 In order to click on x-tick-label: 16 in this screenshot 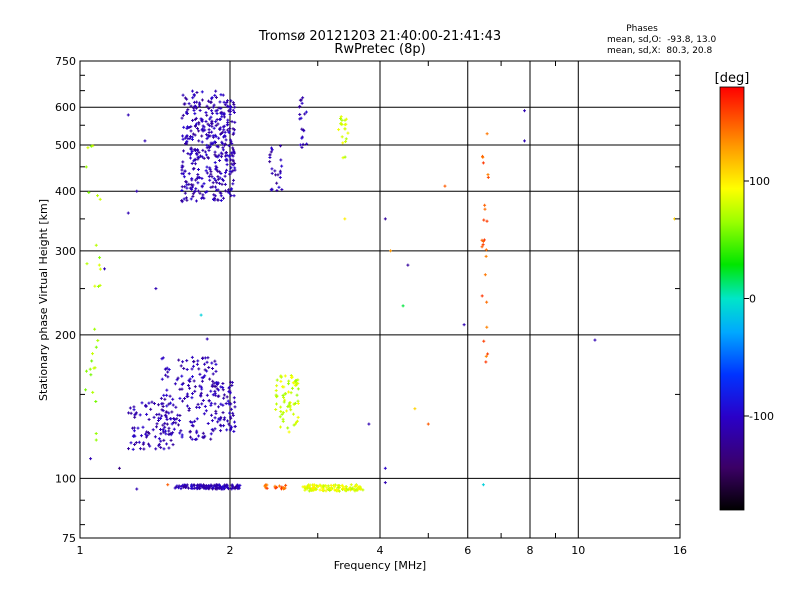, I will do `click(680, 550)`.